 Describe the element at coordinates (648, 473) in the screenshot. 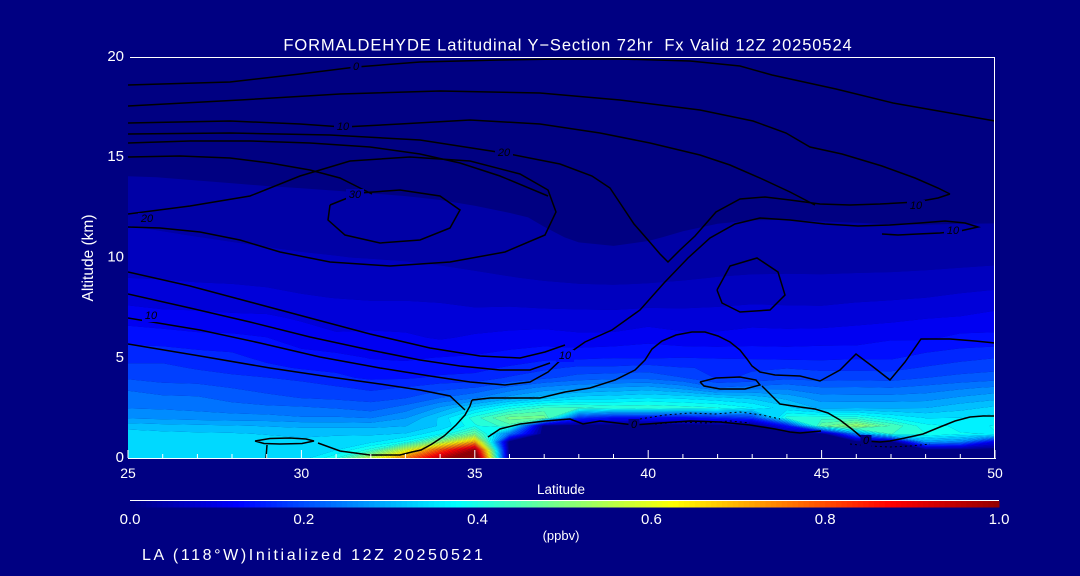

I see `svg-text: 40` at that location.